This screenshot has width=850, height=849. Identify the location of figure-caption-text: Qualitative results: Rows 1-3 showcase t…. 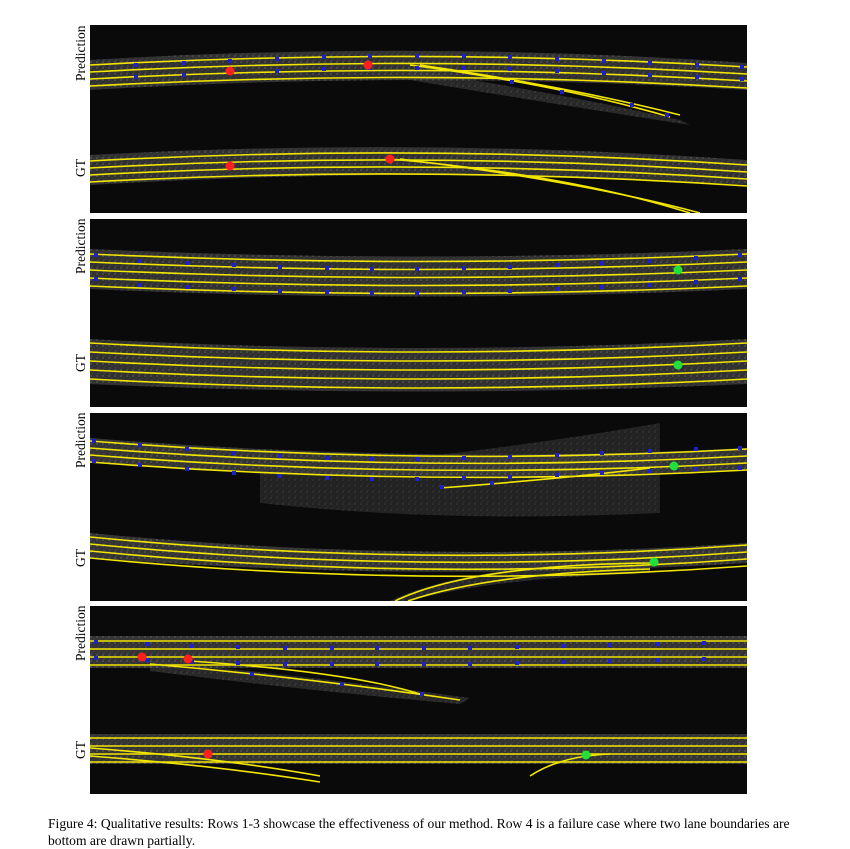
(419, 832).